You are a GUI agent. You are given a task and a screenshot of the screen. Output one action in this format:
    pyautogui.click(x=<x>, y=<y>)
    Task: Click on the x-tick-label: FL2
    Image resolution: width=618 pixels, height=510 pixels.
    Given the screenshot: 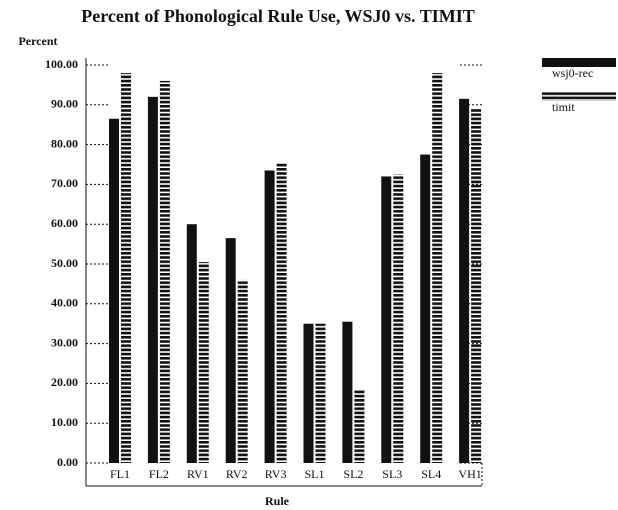 What is the action you would take?
    pyautogui.click(x=159, y=474)
    